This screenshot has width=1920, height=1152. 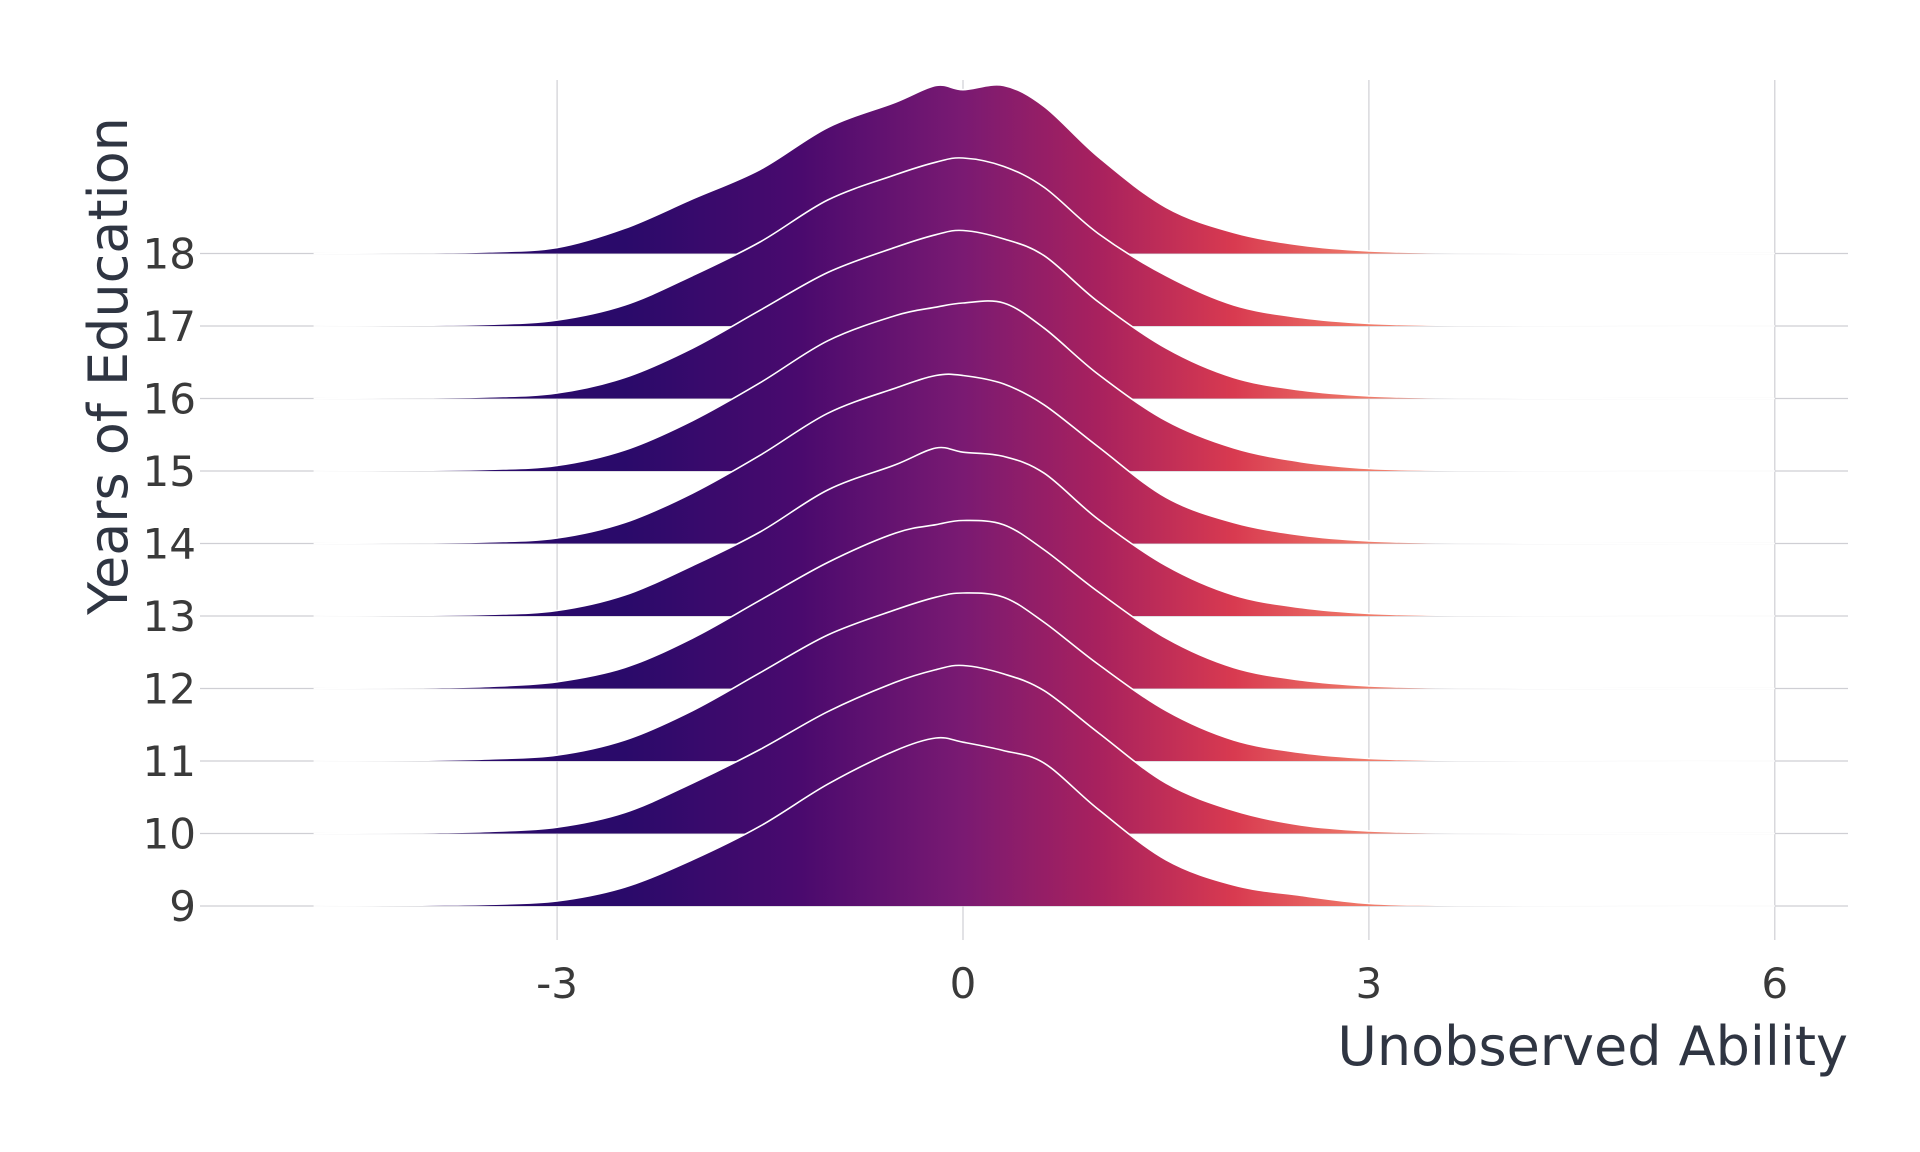 What do you see at coordinates (108, 366) in the screenshot?
I see `y-axis-title: Years of Education` at bounding box center [108, 366].